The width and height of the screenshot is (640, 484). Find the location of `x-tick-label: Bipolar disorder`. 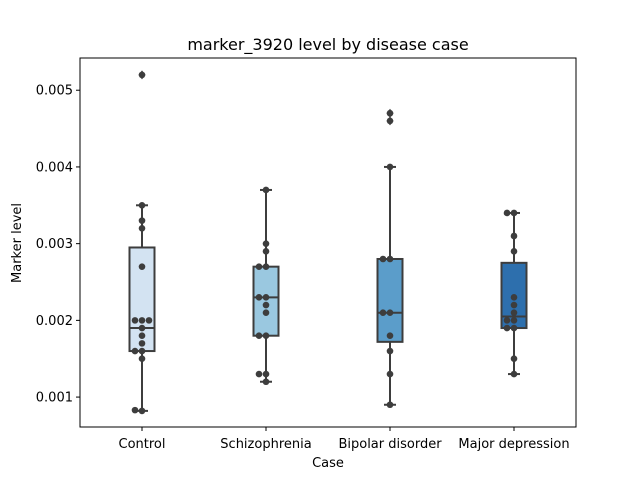

x-tick-label: Bipolar disorder is located at coordinates (390, 444).